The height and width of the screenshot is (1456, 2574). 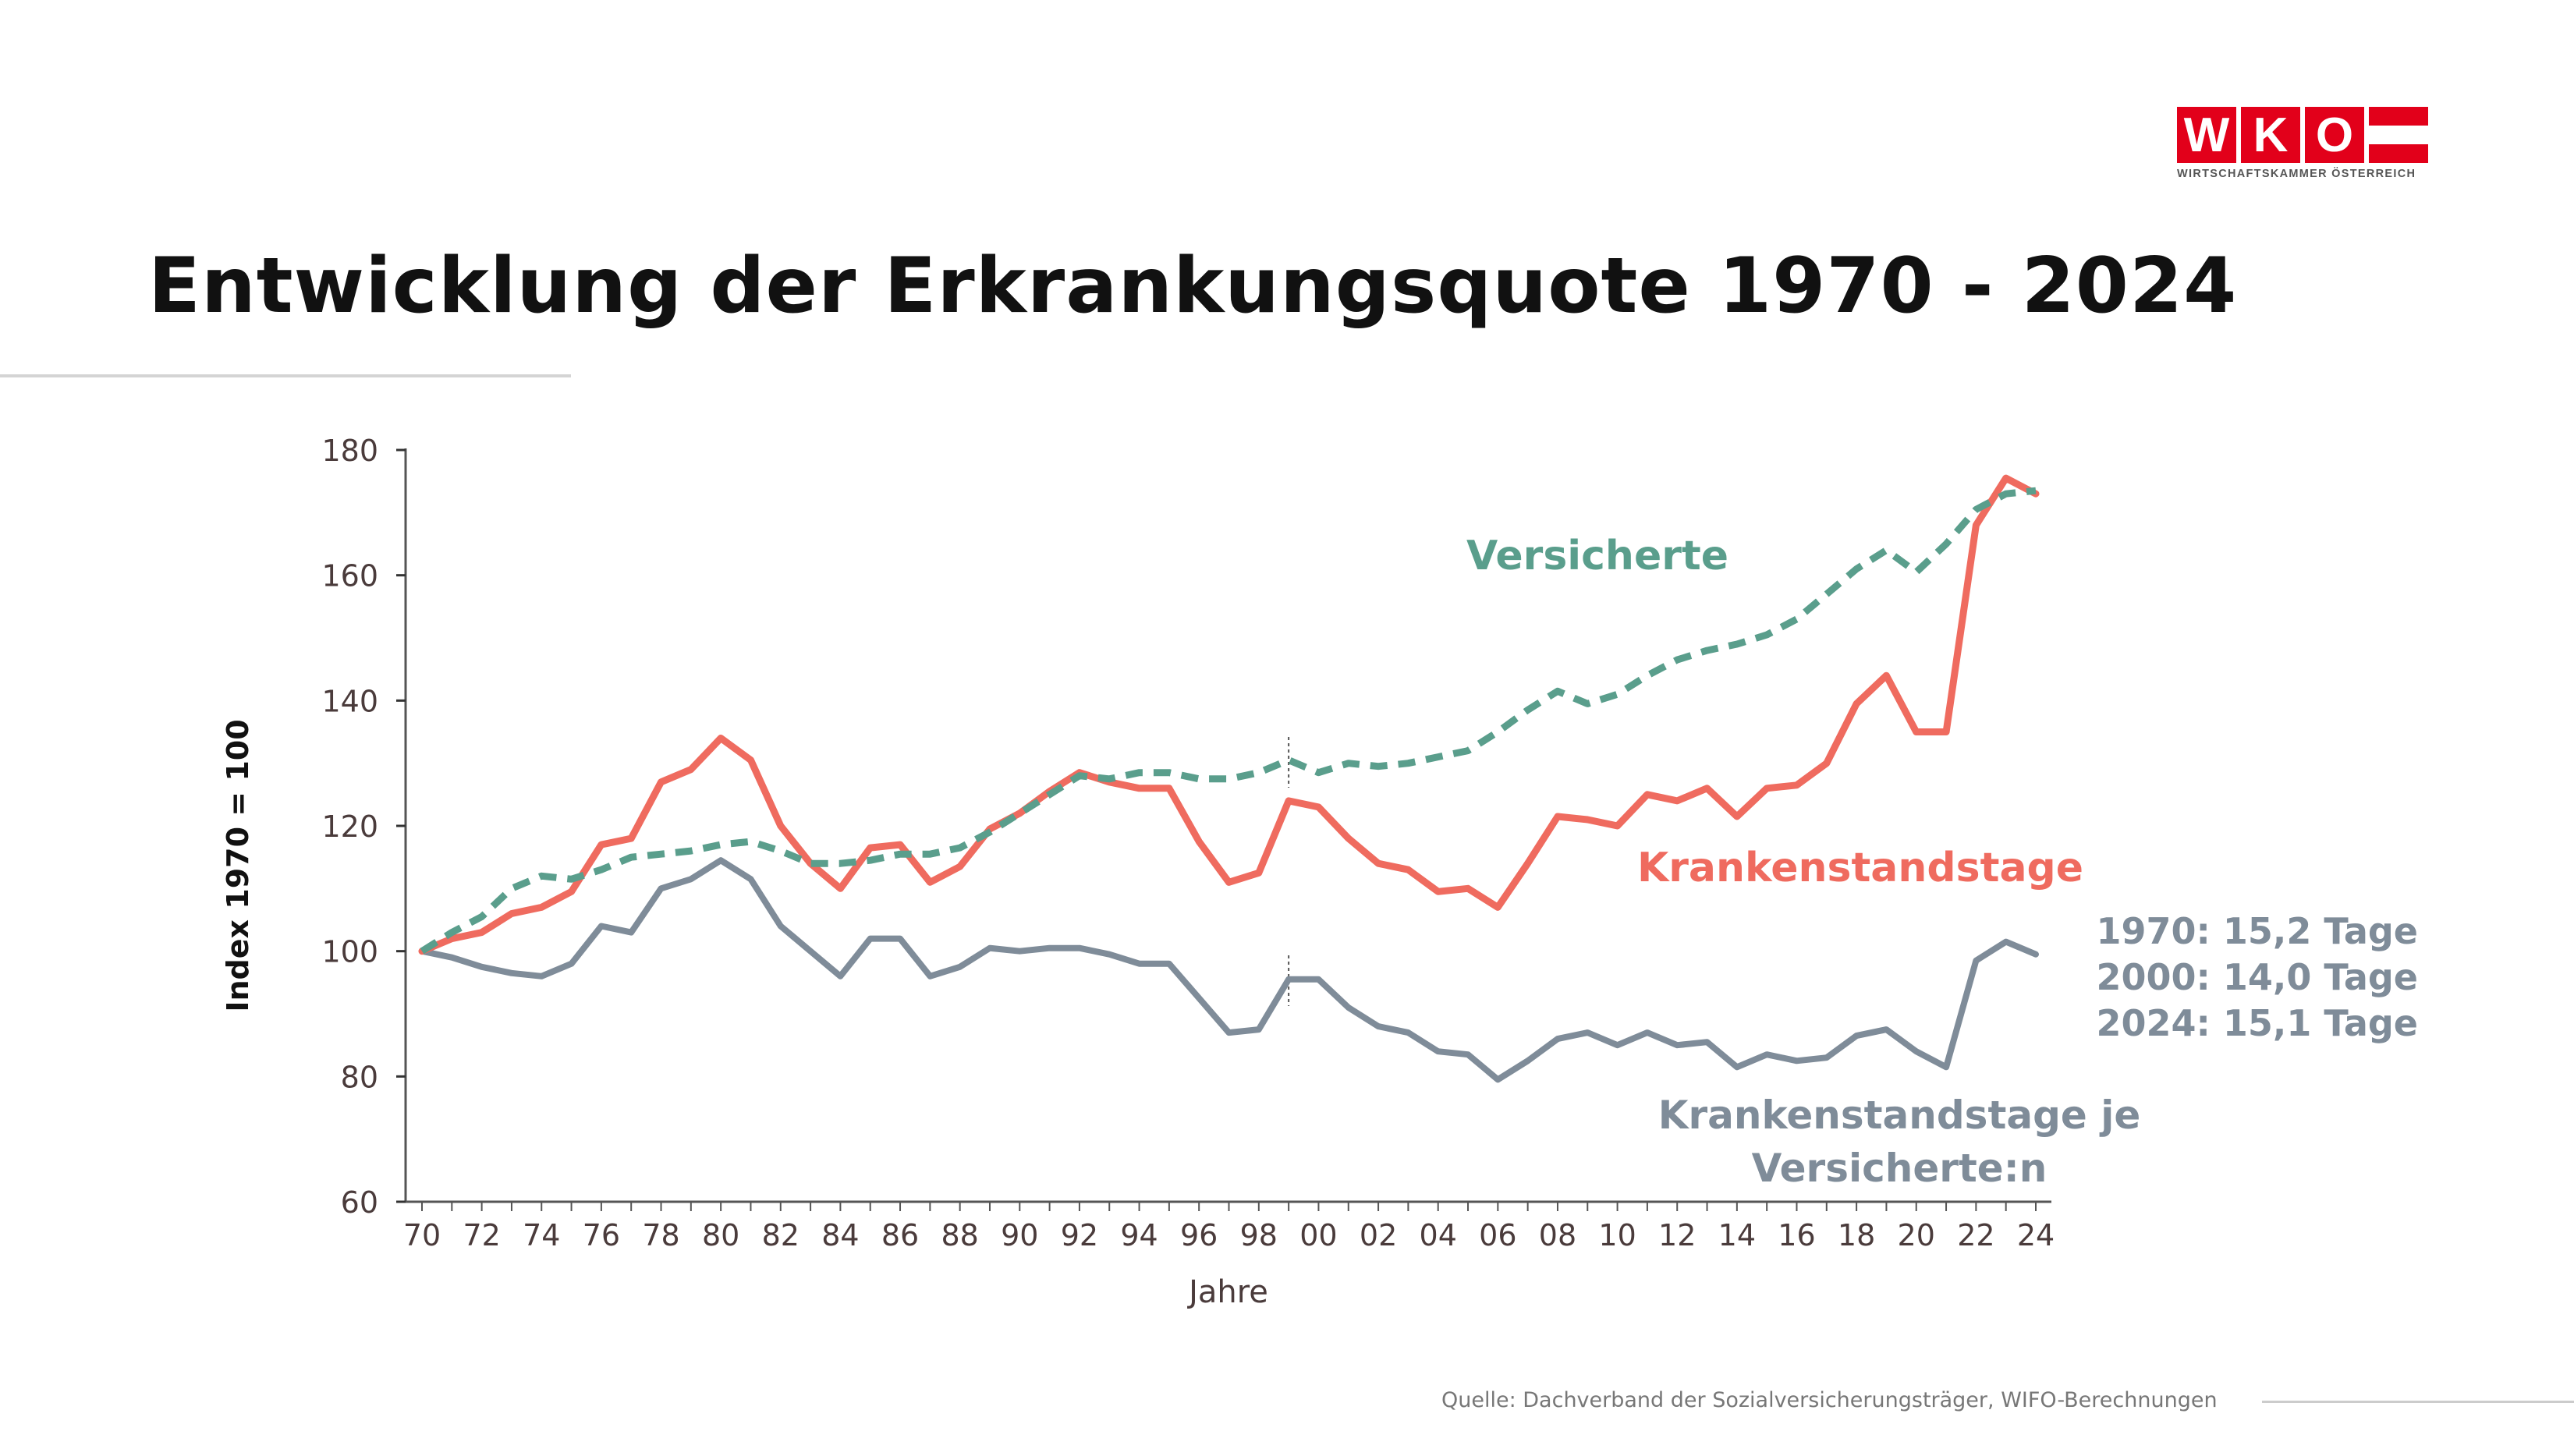 I want to click on x-tick-label: 88, so click(x=960, y=1235).